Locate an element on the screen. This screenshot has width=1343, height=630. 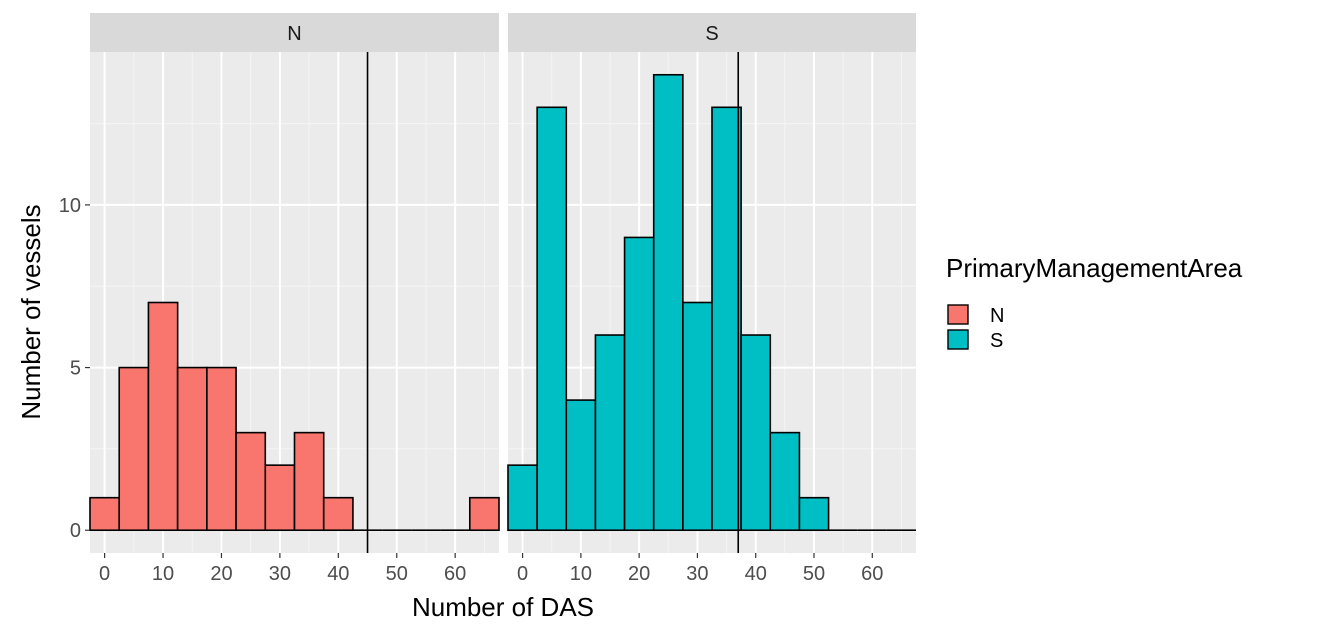
y-tick-label: 5 is located at coordinates (75, 369).